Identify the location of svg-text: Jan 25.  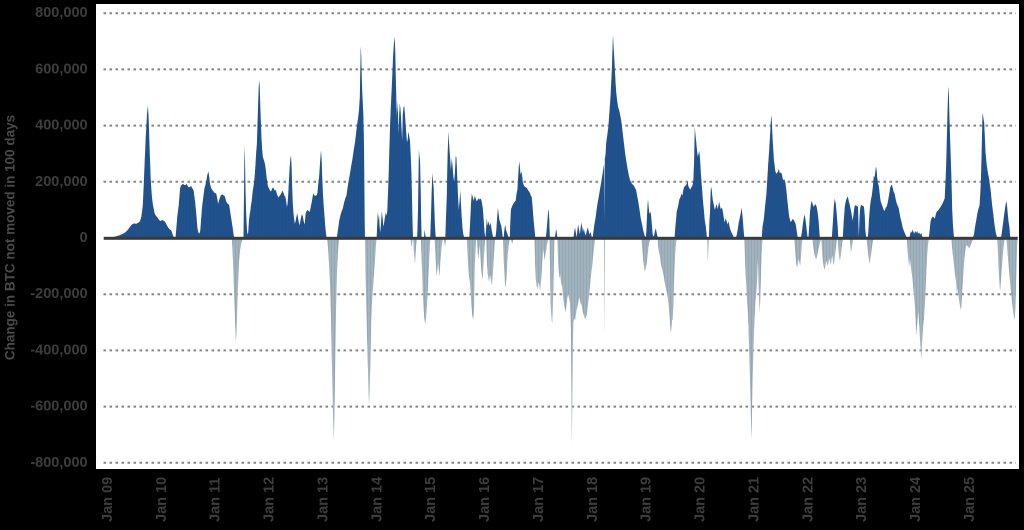
(970, 499).